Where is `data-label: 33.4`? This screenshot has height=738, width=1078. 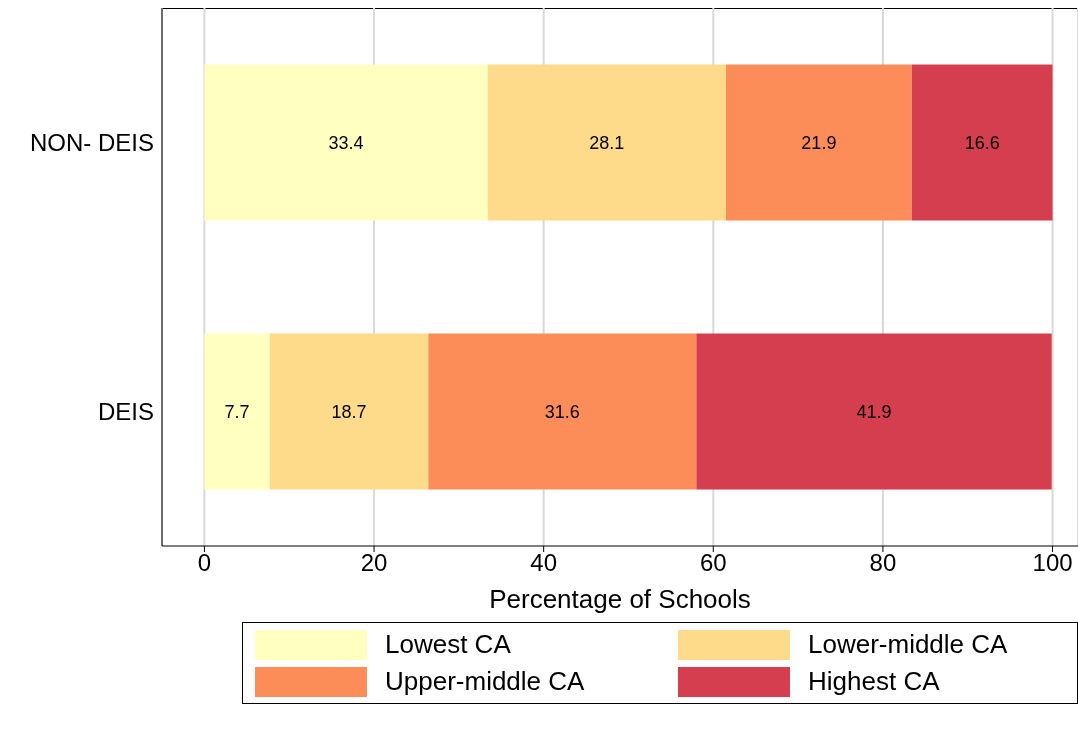 data-label: 33.4 is located at coordinates (346, 142).